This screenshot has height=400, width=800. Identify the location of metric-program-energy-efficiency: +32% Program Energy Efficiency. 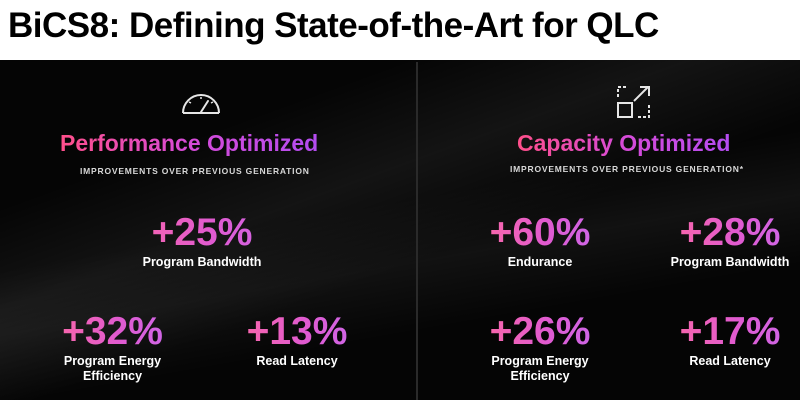
(112, 348).